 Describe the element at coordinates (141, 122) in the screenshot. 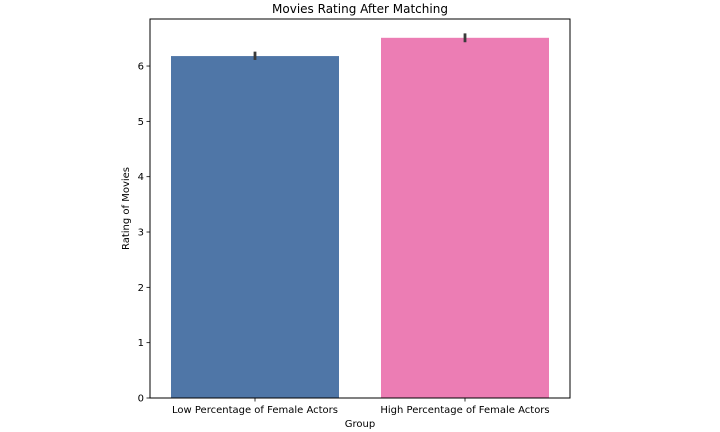

I see `y-tick-label: 5` at that location.